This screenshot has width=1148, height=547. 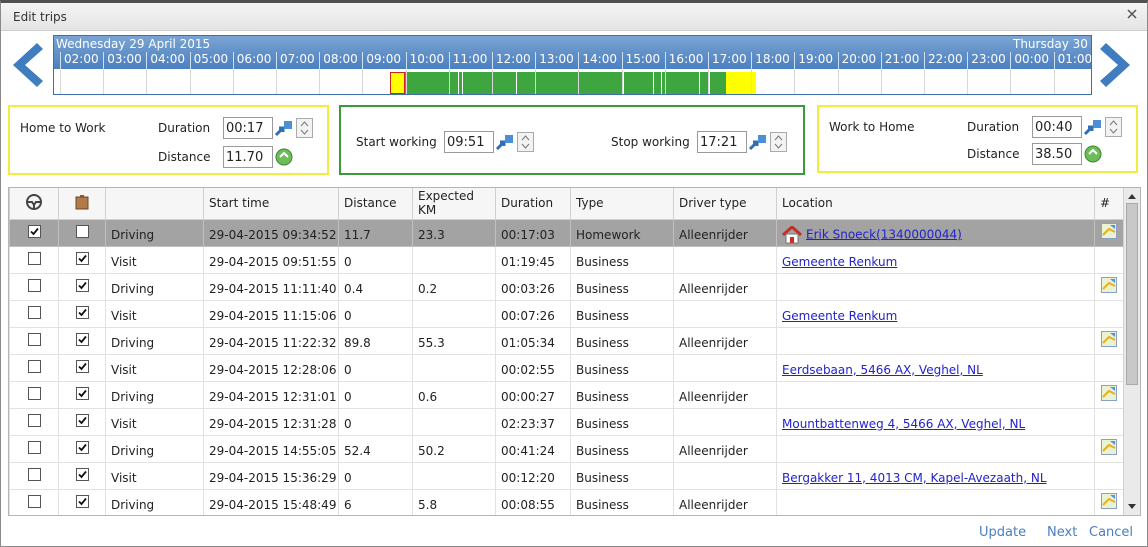 I want to click on start-field: 09:51, so click(x=489, y=142).